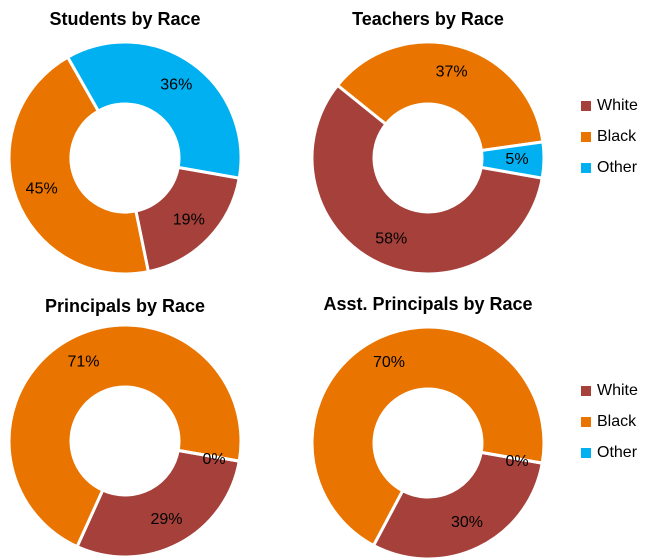 The width and height of the screenshot is (659, 558). Describe the element at coordinates (166, 519) in the screenshot. I see `data-label: 29%` at that location.